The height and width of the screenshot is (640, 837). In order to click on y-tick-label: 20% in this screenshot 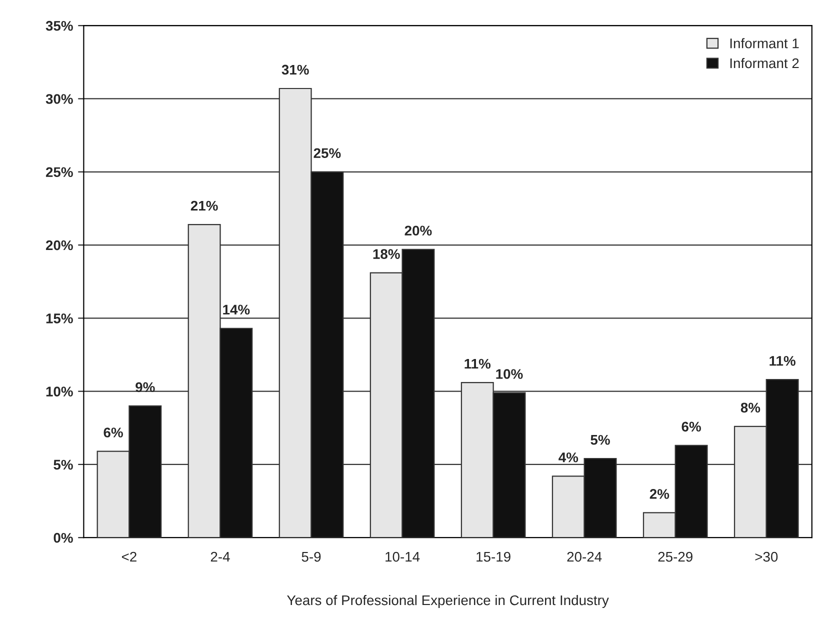, I will do `click(59, 245)`.